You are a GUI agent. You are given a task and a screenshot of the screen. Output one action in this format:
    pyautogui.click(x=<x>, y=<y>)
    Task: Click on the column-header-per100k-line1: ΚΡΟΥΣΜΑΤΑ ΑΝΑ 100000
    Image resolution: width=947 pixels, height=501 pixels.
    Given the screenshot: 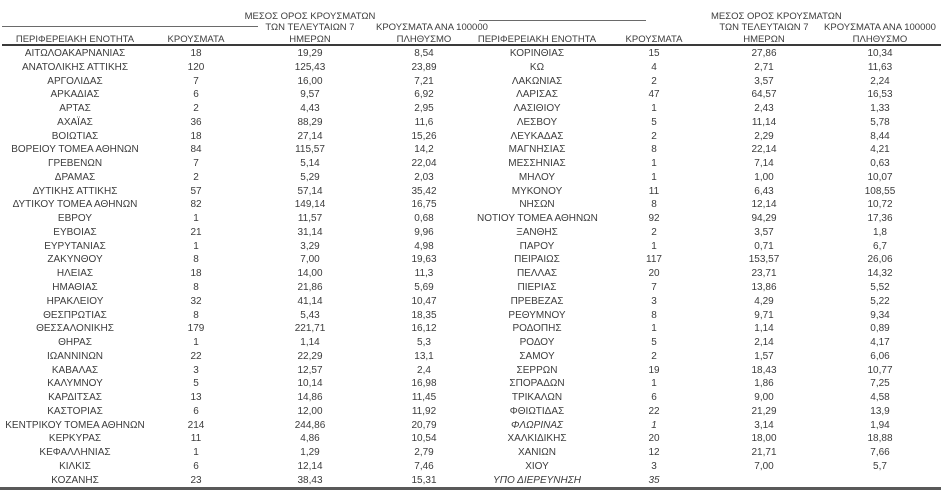 What is the action you would take?
    pyautogui.click(x=432, y=28)
    